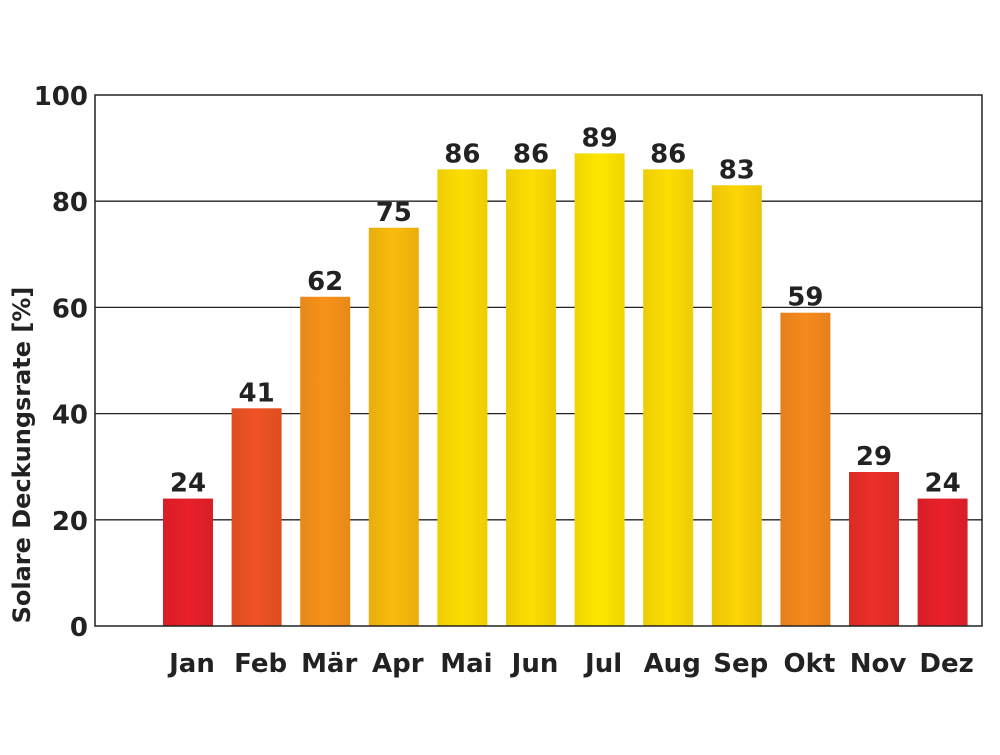 The width and height of the screenshot is (1000, 755). I want to click on y-tick-label: 20, so click(70, 522).